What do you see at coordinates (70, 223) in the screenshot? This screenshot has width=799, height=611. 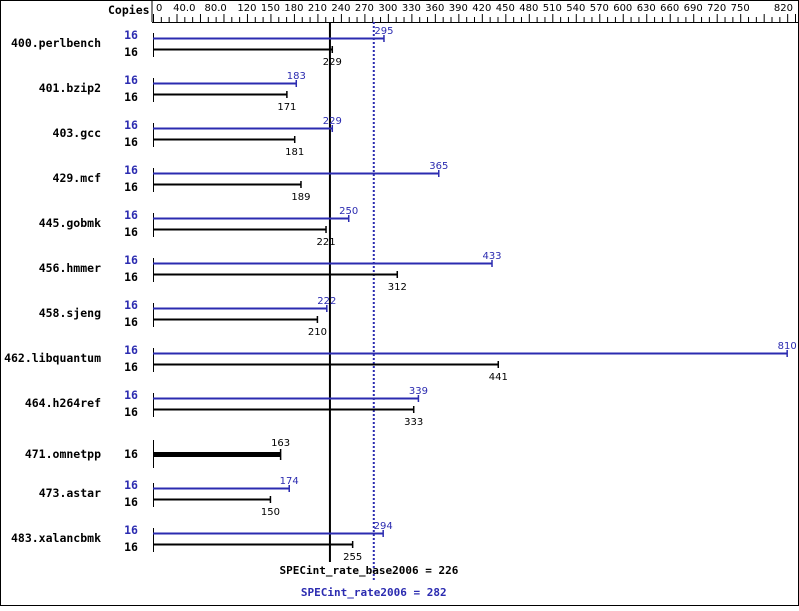 I see `benchmark-name: 445.gobmk` at bounding box center [70, 223].